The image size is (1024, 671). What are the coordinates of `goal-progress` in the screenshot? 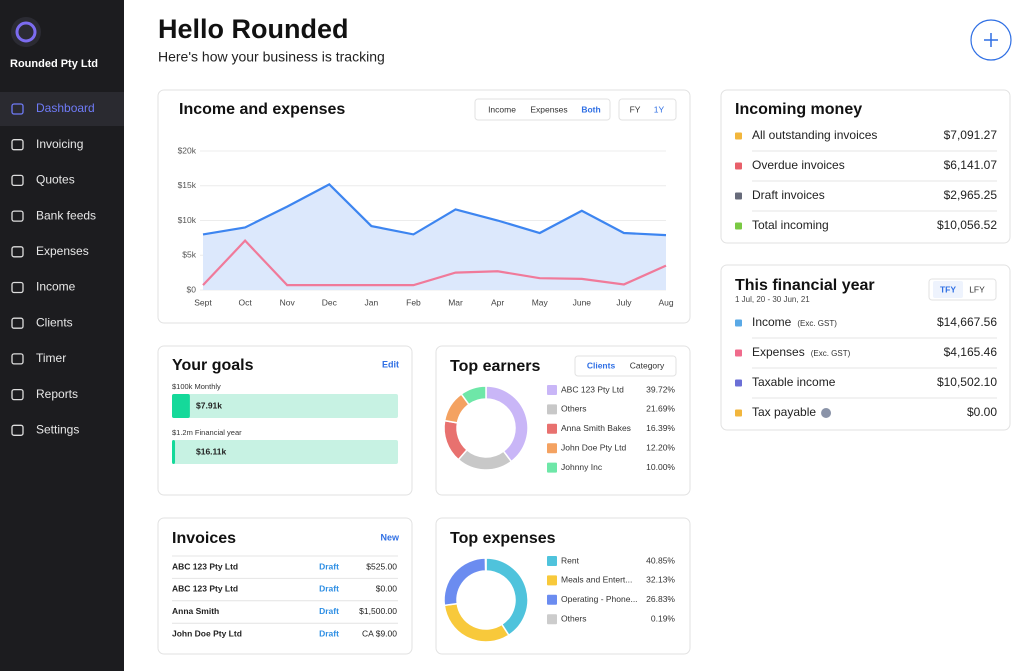 It's located at (181, 406).